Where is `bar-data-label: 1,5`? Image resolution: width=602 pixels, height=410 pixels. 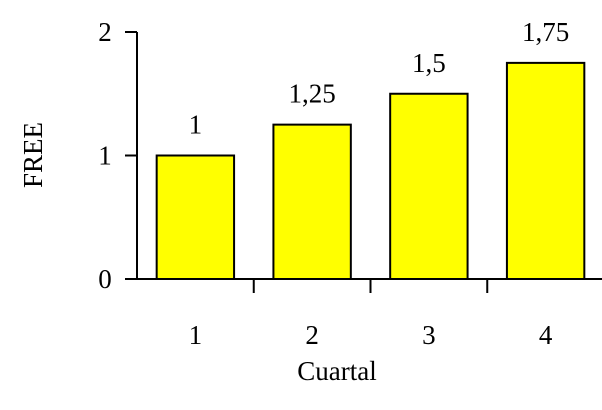
bar-data-label: 1,5 is located at coordinates (429, 63).